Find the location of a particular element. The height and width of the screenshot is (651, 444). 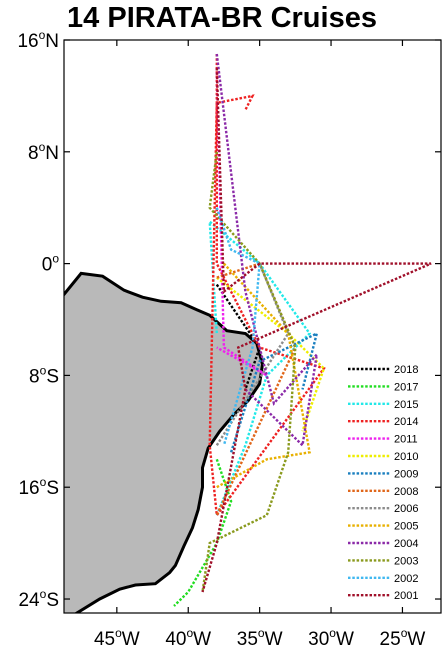

cruise-track-2003 is located at coordinates (249, 372).